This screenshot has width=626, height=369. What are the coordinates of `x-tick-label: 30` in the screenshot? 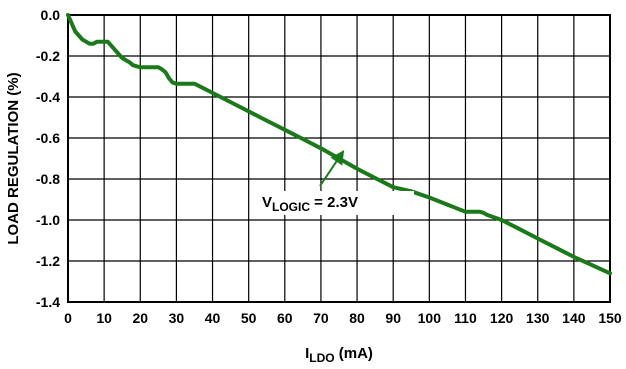 It's located at (177, 318).